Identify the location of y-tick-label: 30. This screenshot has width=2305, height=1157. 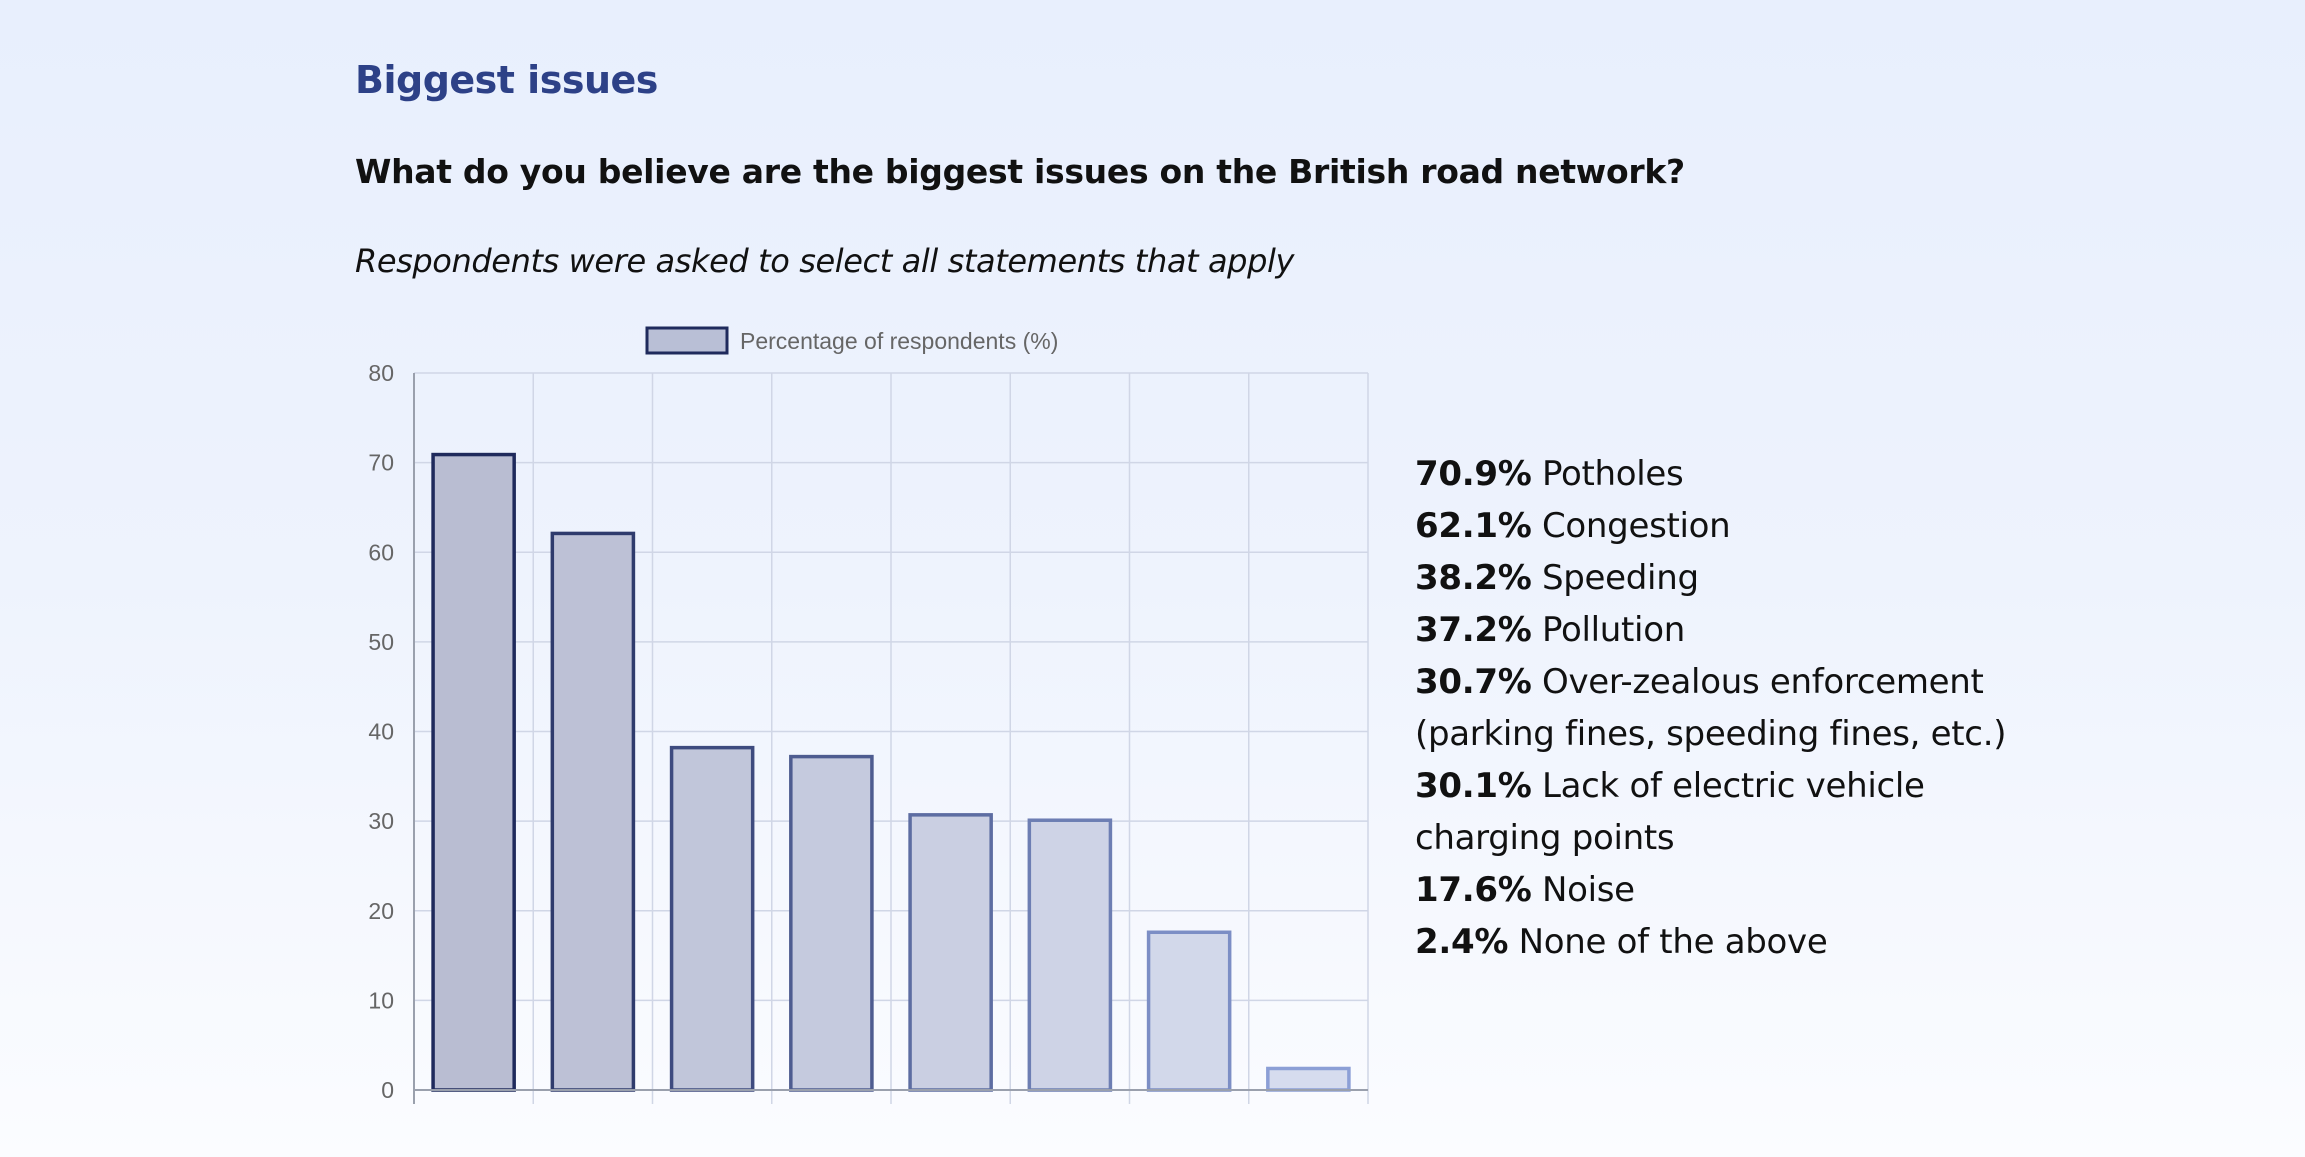
(381, 821).